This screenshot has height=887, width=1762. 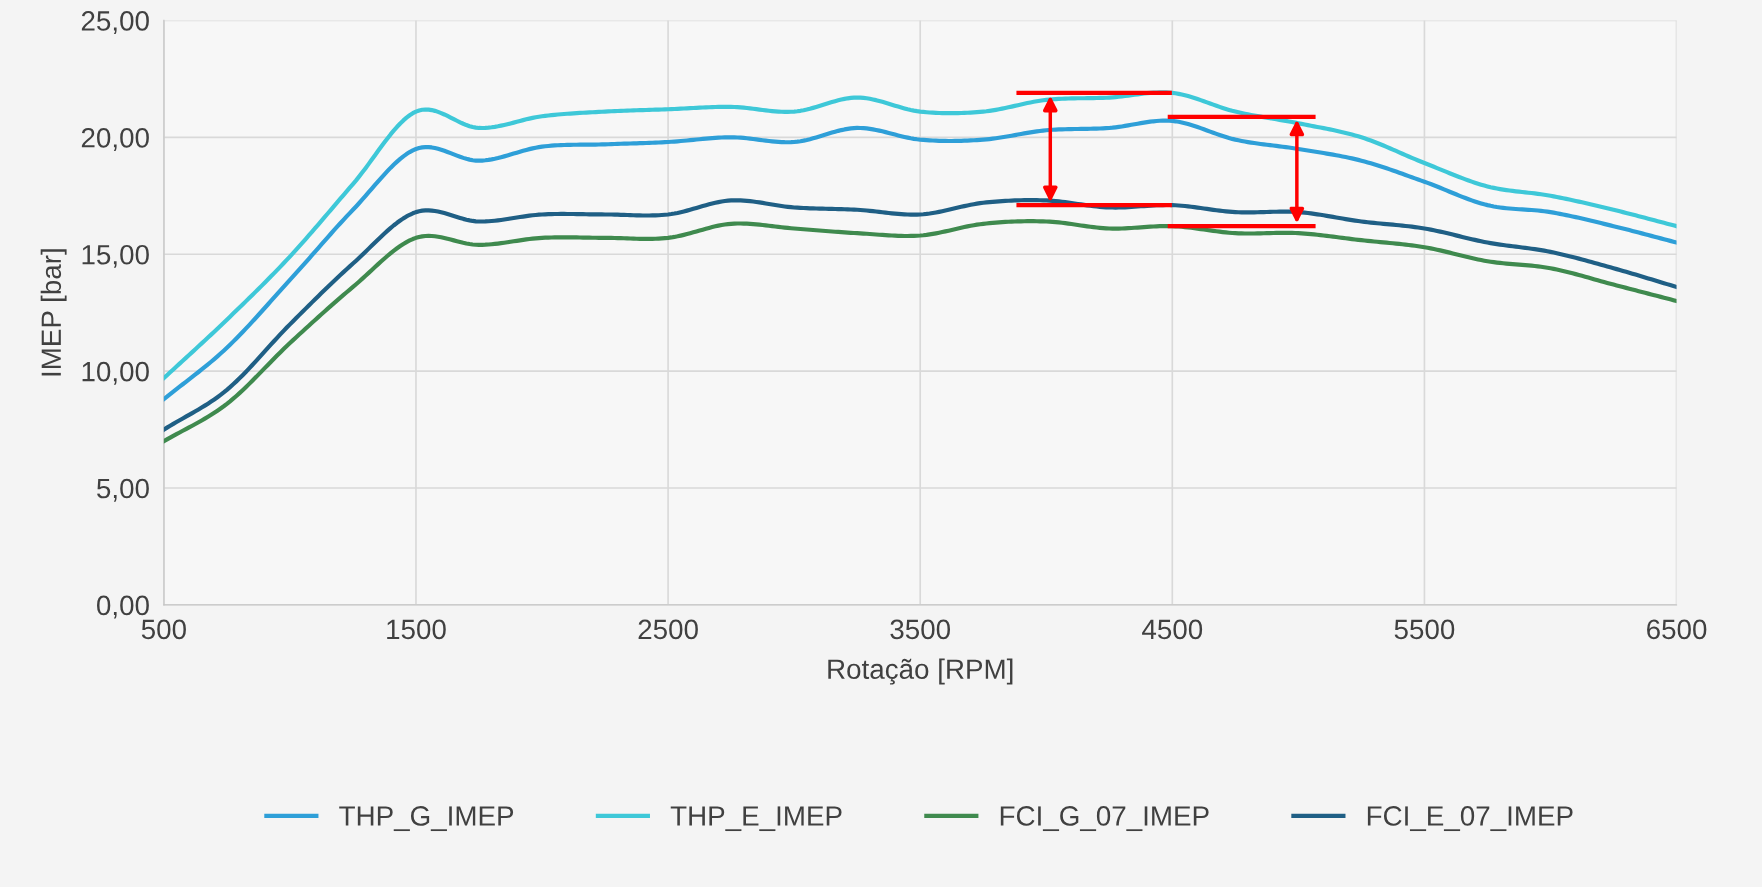 I want to click on x-axis-title: Rotação [RPM], so click(x=920, y=671).